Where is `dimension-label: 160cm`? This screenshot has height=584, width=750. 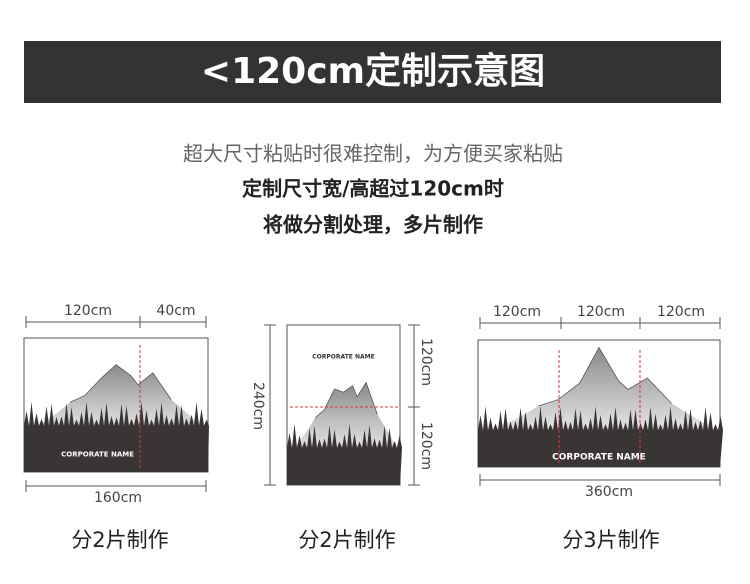
dimension-label: 160cm is located at coordinates (118, 498).